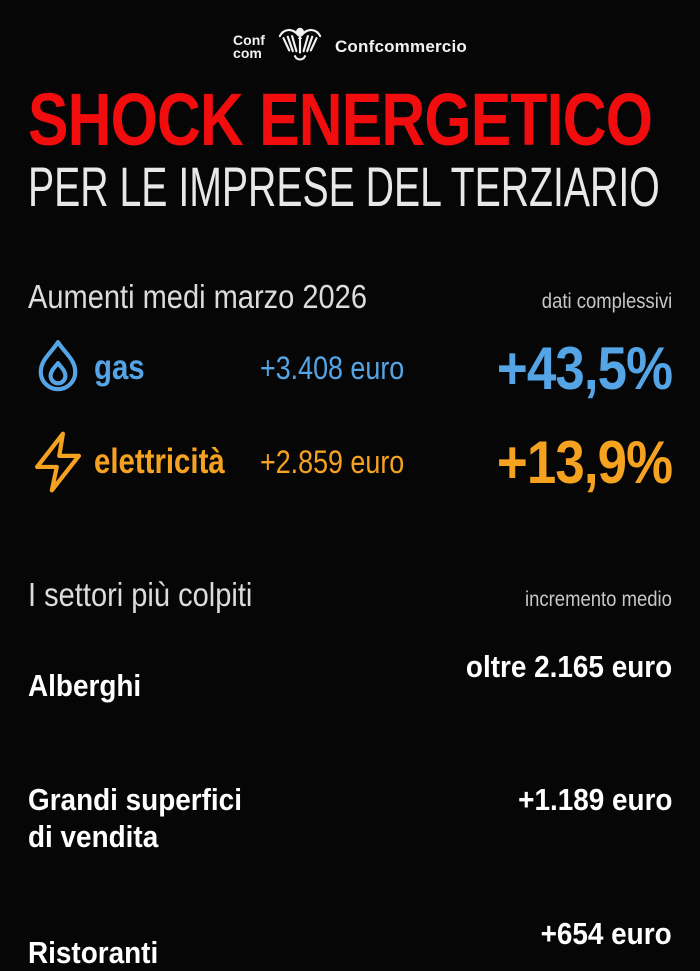 The width and height of the screenshot is (700, 971). I want to click on lightning-icon, so click(61, 462).